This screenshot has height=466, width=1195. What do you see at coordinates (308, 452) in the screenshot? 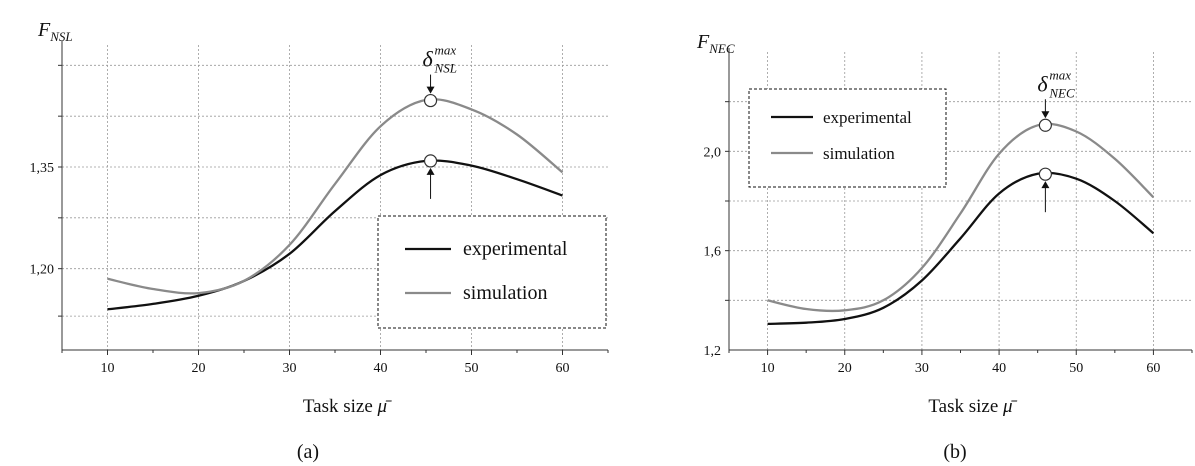
I see `panel-label: (a)` at bounding box center [308, 452].